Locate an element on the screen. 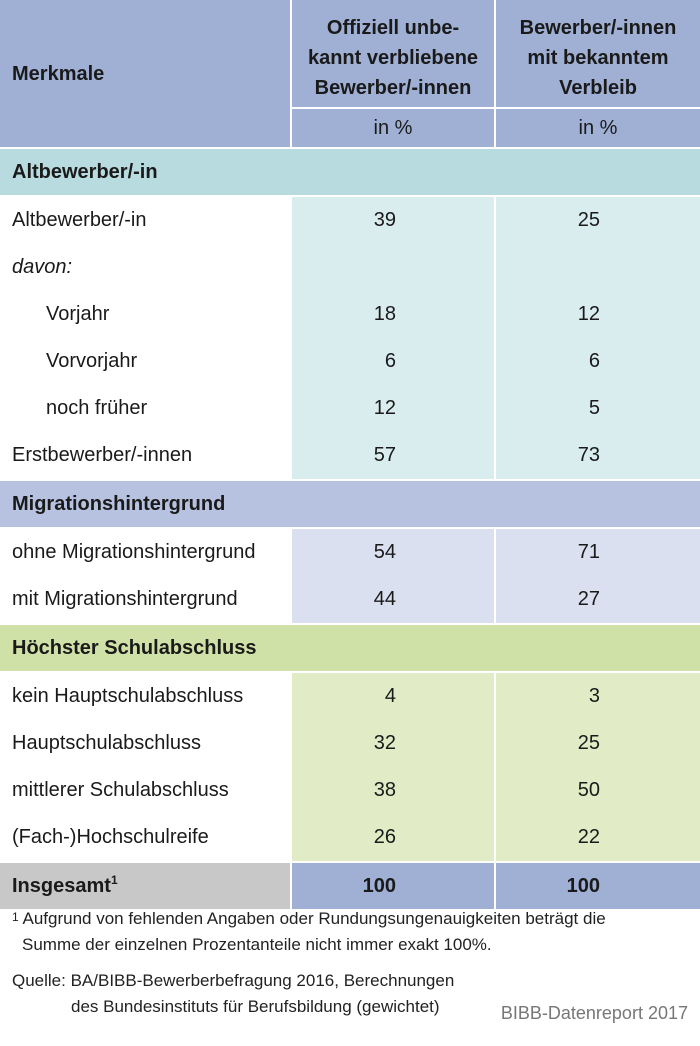  table-row: Erstbewerber/-innen 57 73 is located at coordinates (350, 456).